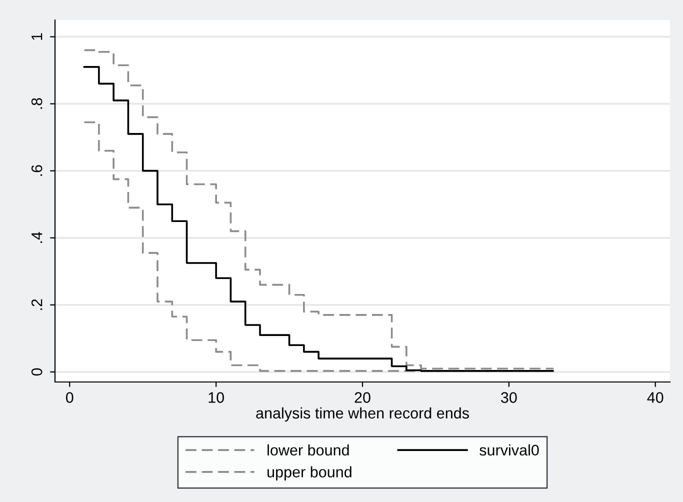 This screenshot has height=502, width=683. What do you see at coordinates (308, 450) in the screenshot?
I see `legend-label: lower bound` at bounding box center [308, 450].